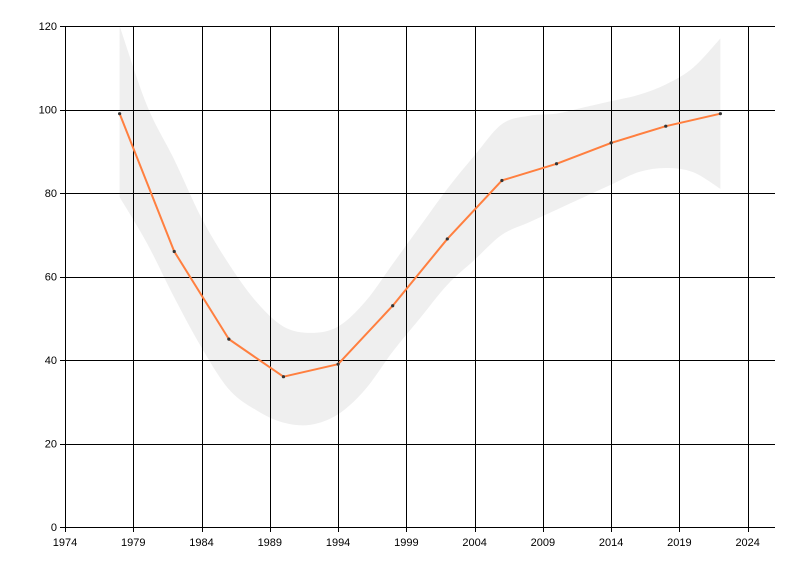 The width and height of the screenshot is (800, 576). Describe the element at coordinates (679, 543) in the screenshot. I see `x-tick-label: 2019` at that location.